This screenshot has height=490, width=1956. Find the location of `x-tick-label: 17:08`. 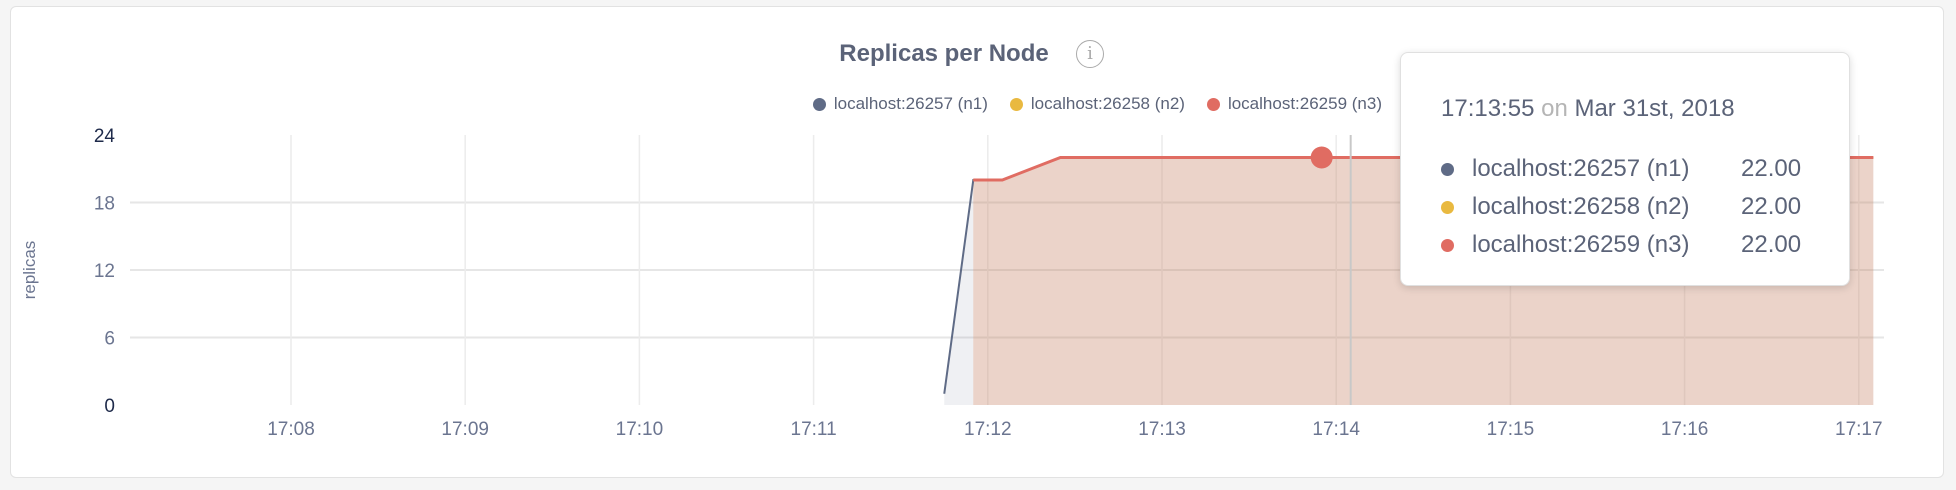

x-tick-label: 17:08 is located at coordinates (291, 429).